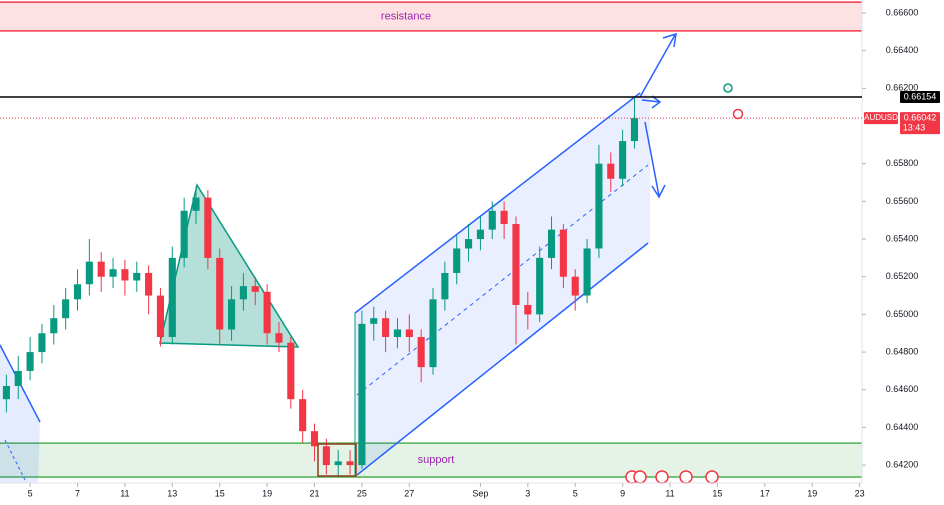 Image resolution: width=944 pixels, height=505 pixels. Describe the element at coordinates (409, 493) in the screenshot. I see `x-tick-label: 27` at that location.